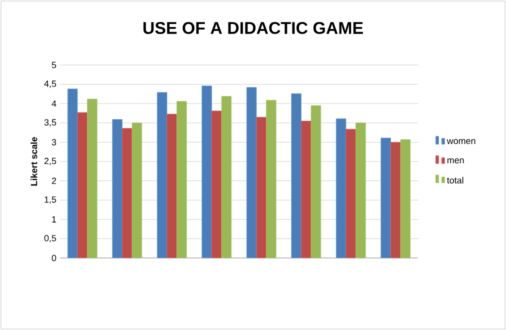 The image size is (506, 330). Describe the element at coordinates (54, 181) in the screenshot. I see `y-tick-label: 2` at that location.